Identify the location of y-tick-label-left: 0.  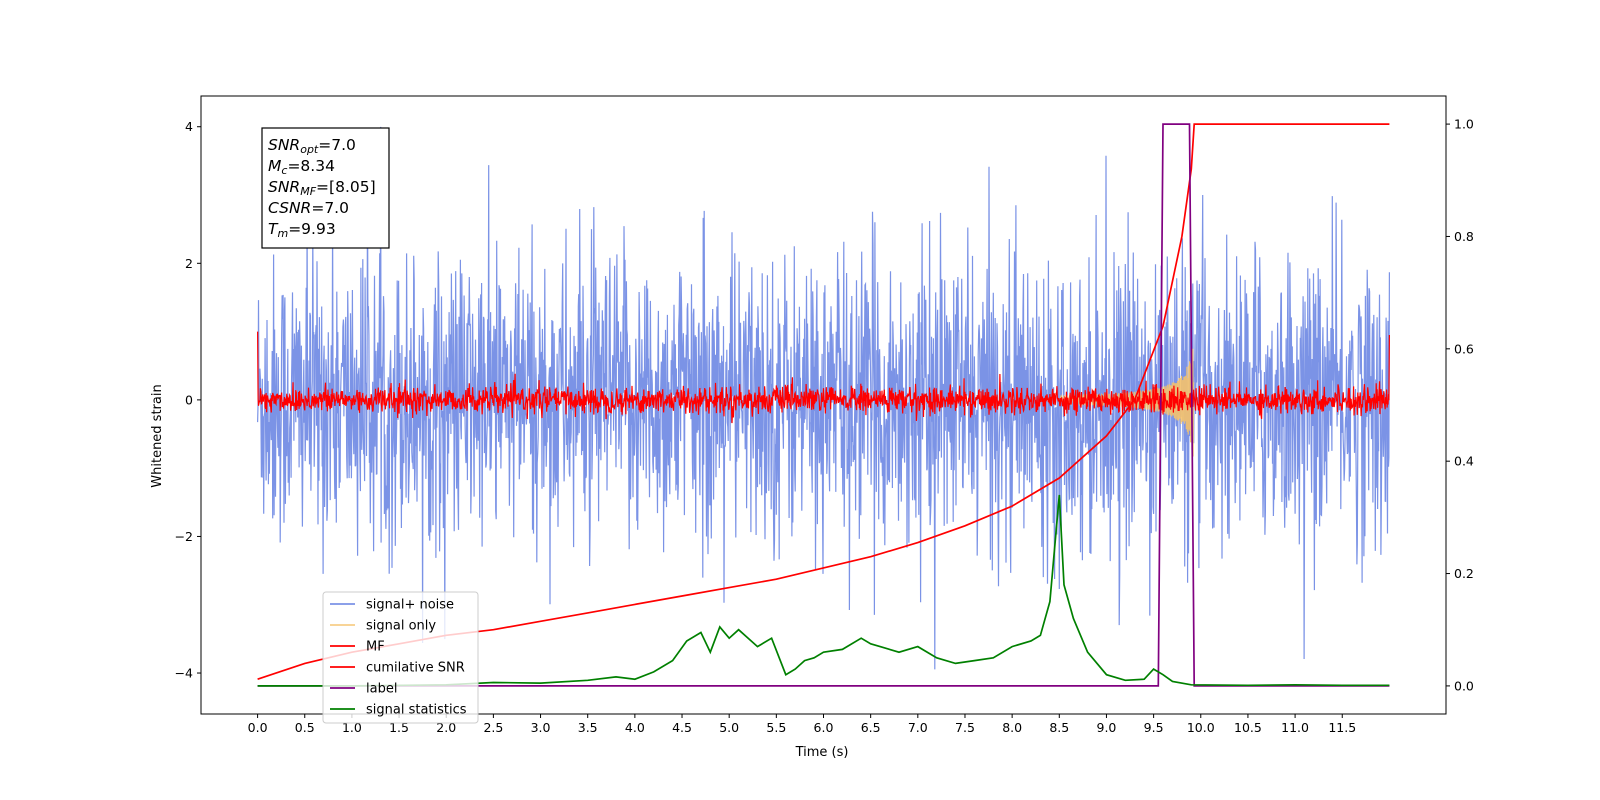
(189, 399).